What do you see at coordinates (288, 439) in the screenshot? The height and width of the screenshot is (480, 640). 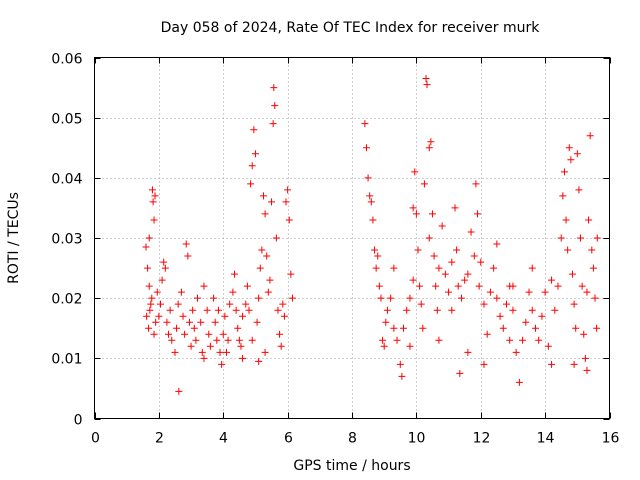 I see `x-tick-label: 6` at bounding box center [288, 439].